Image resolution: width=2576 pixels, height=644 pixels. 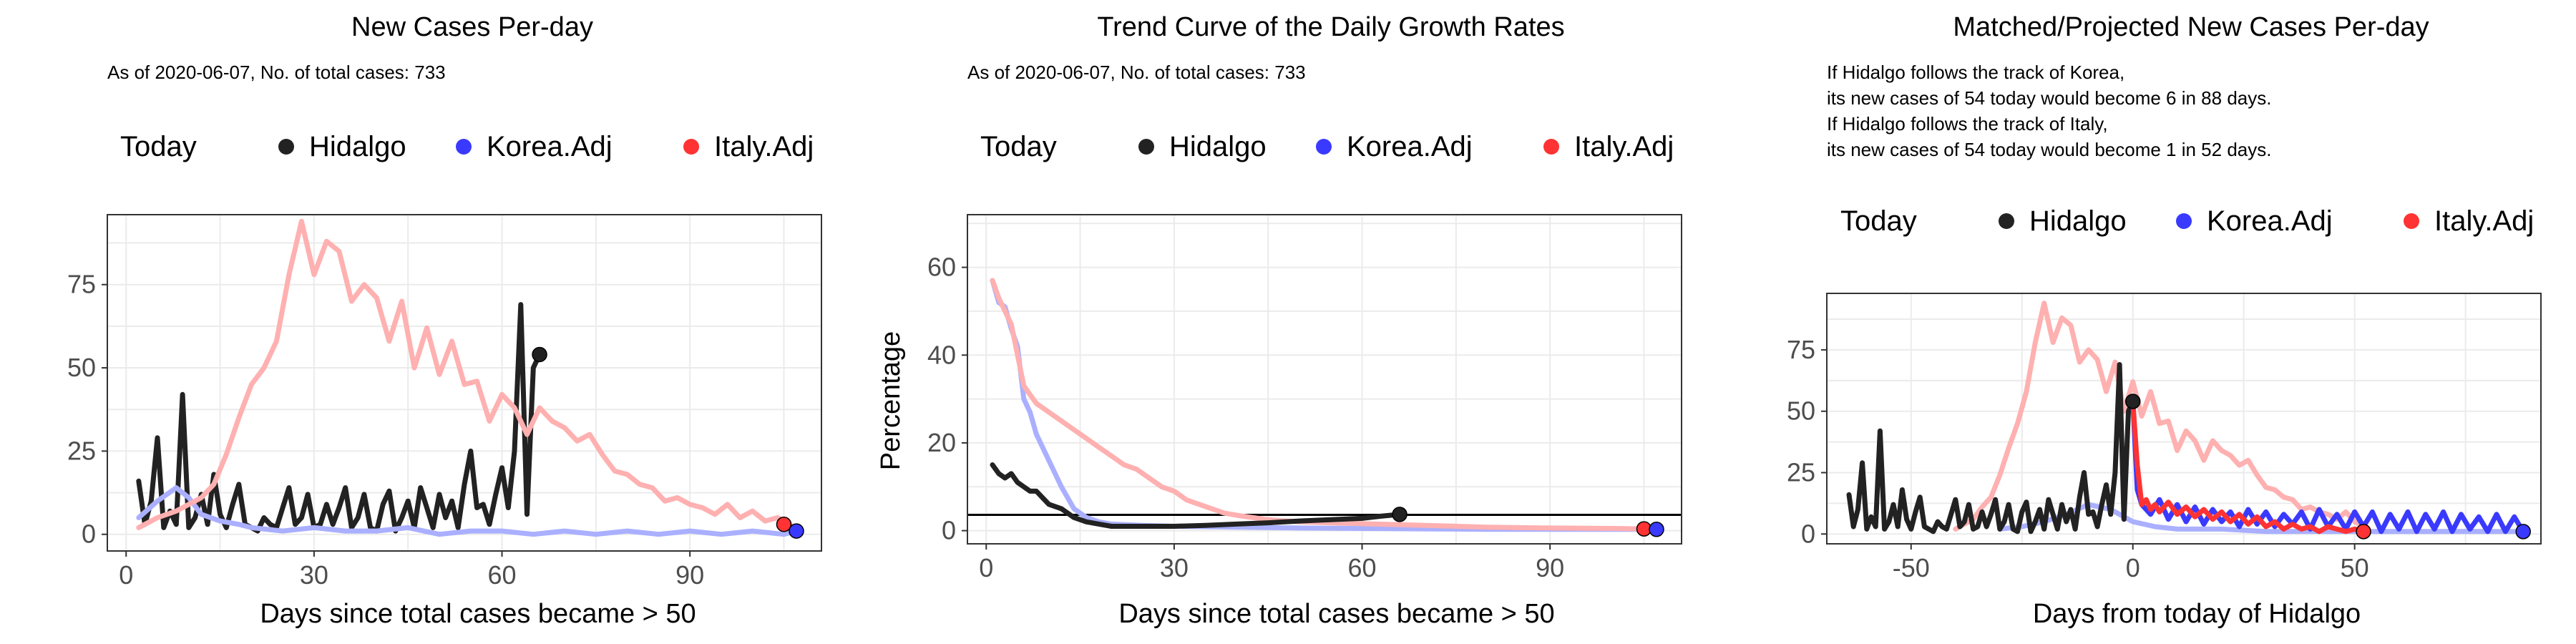 I want to click on chart-title: Matched/Projected New Cases Per-day, so click(x=2191, y=27).